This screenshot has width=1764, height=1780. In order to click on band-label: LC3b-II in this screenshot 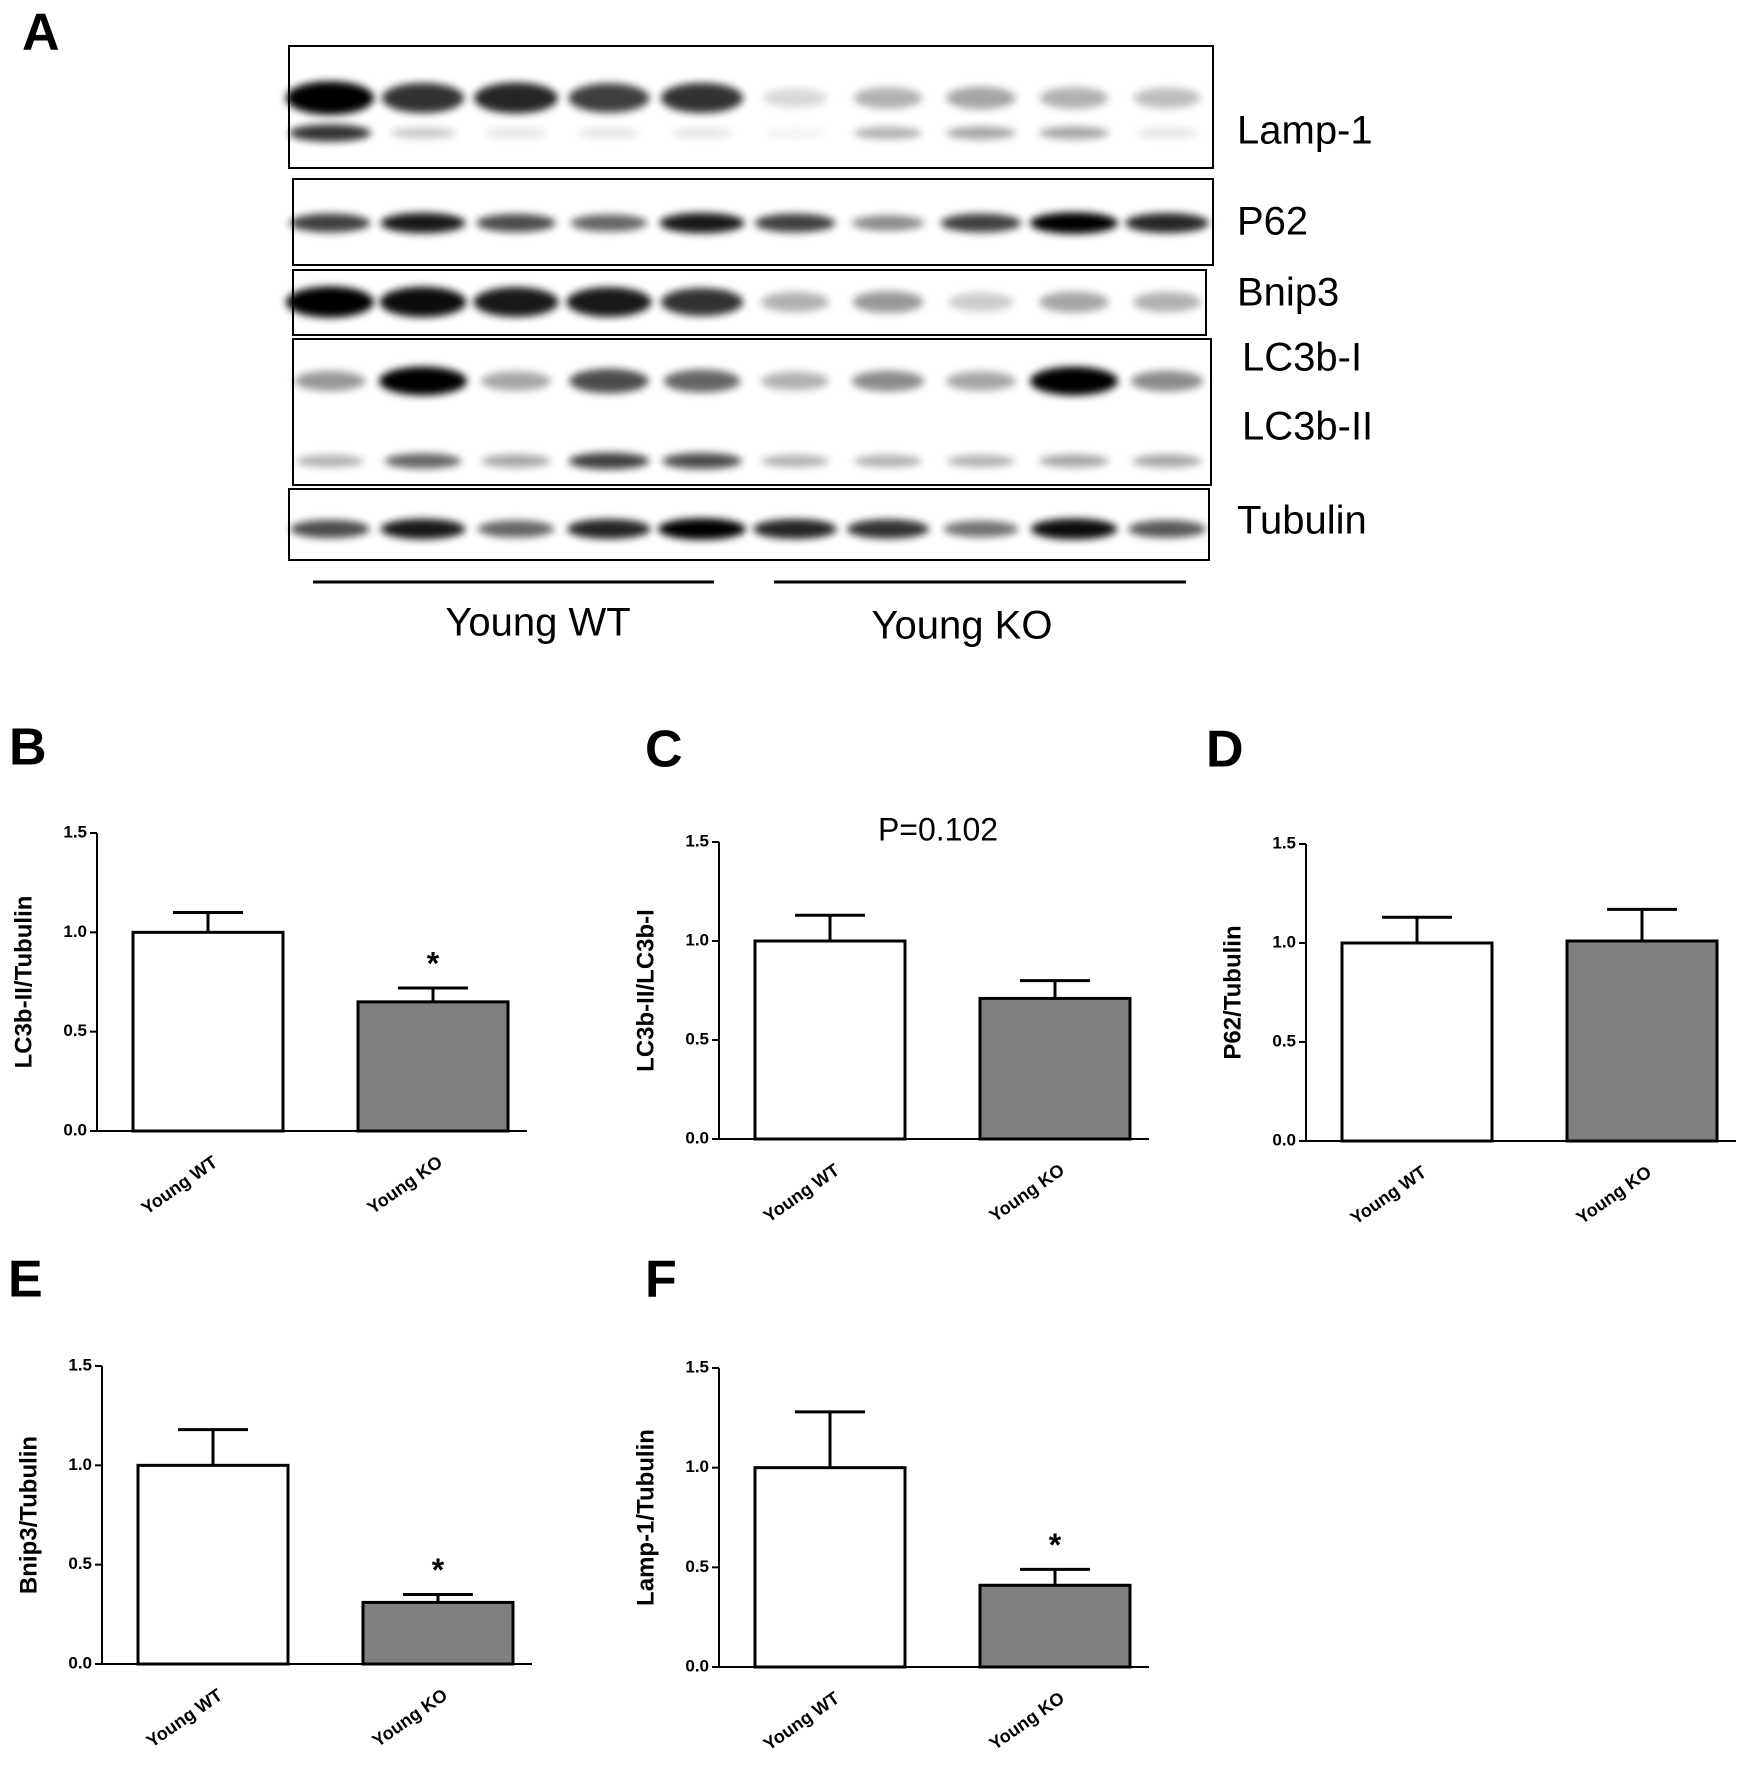, I will do `click(1307, 427)`.